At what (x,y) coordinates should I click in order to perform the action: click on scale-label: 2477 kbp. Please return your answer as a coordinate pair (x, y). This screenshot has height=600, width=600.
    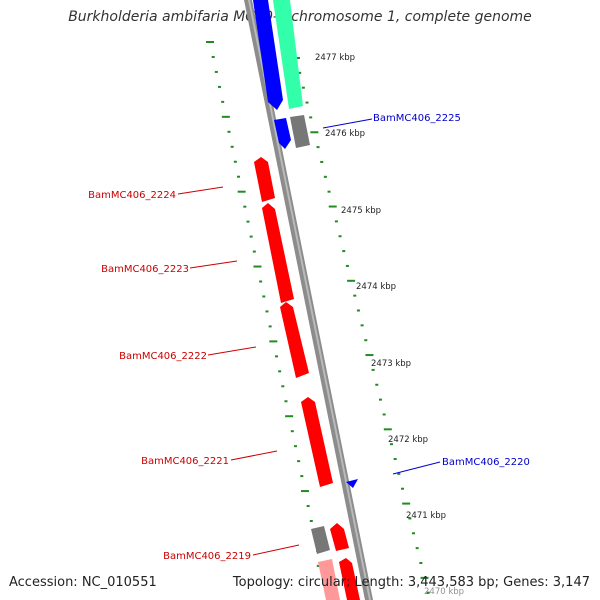
    Looking at the image, I should click on (335, 58).